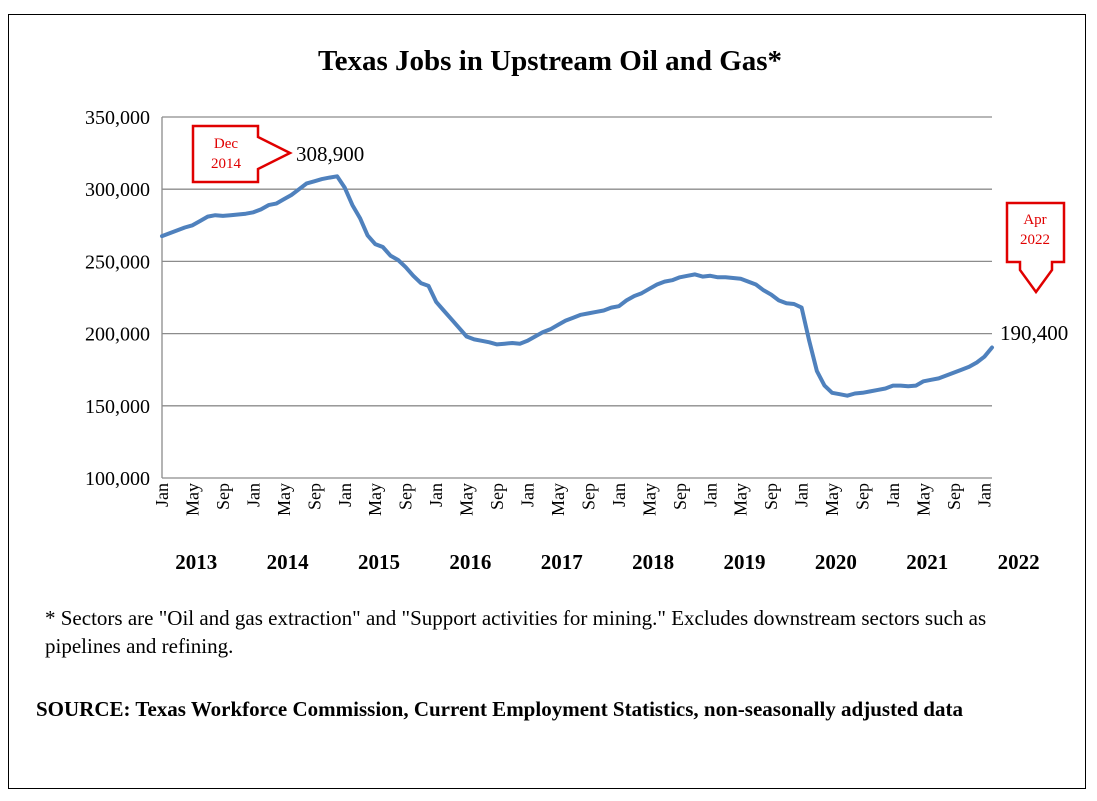 The image size is (1097, 801). What do you see at coordinates (330, 154) in the screenshot?
I see `peak-value-label: 308,900` at bounding box center [330, 154].